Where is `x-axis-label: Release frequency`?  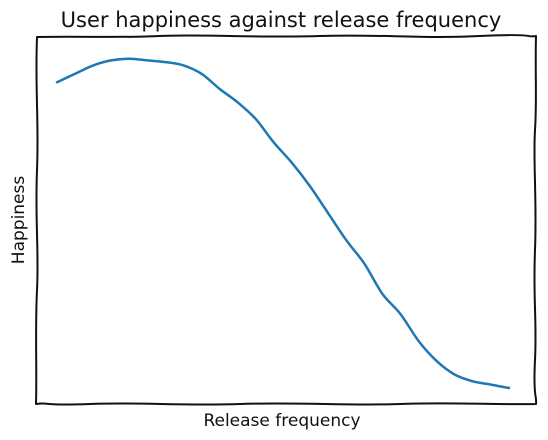
x-axis-label: Release frequency is located at coordinates (281, 421).